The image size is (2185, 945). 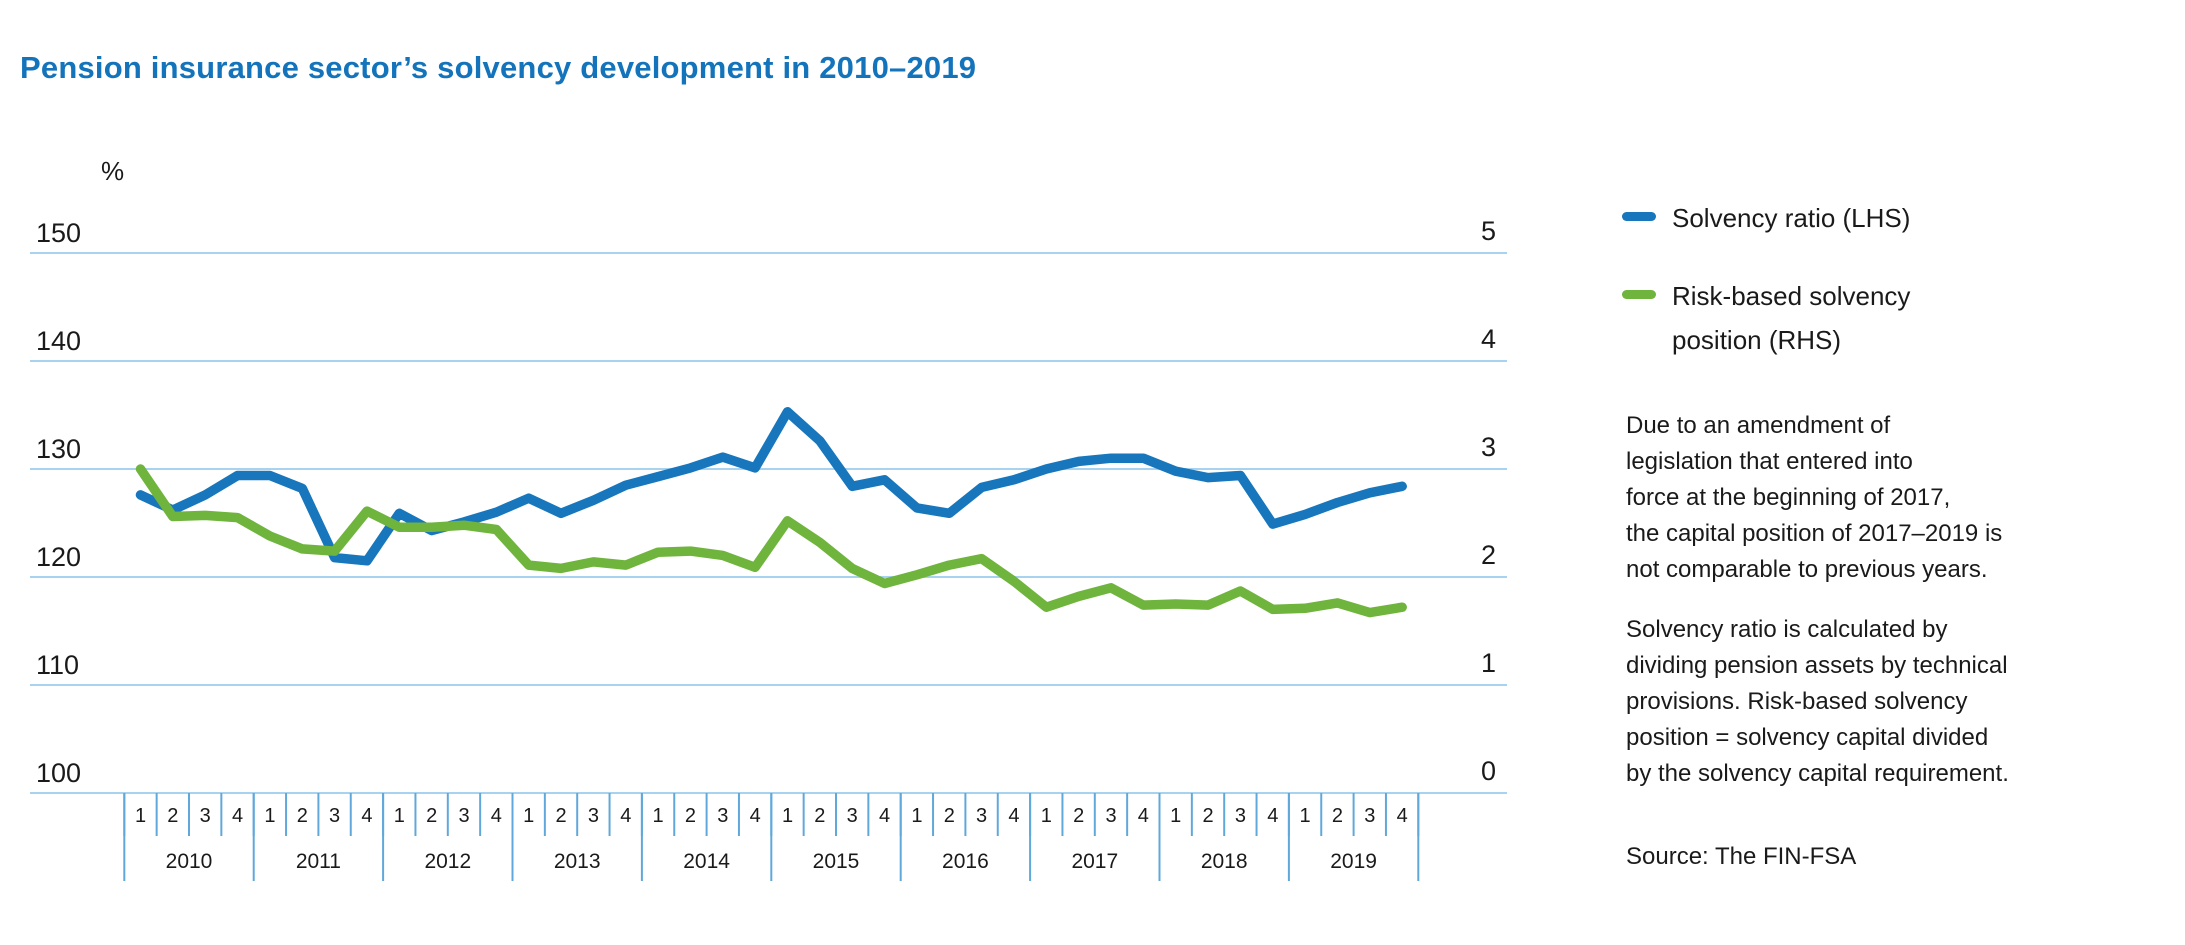 I want to click on legend-label-solvency-ratio: Solvency ratio (LHS), so click(x=1791, y=218).